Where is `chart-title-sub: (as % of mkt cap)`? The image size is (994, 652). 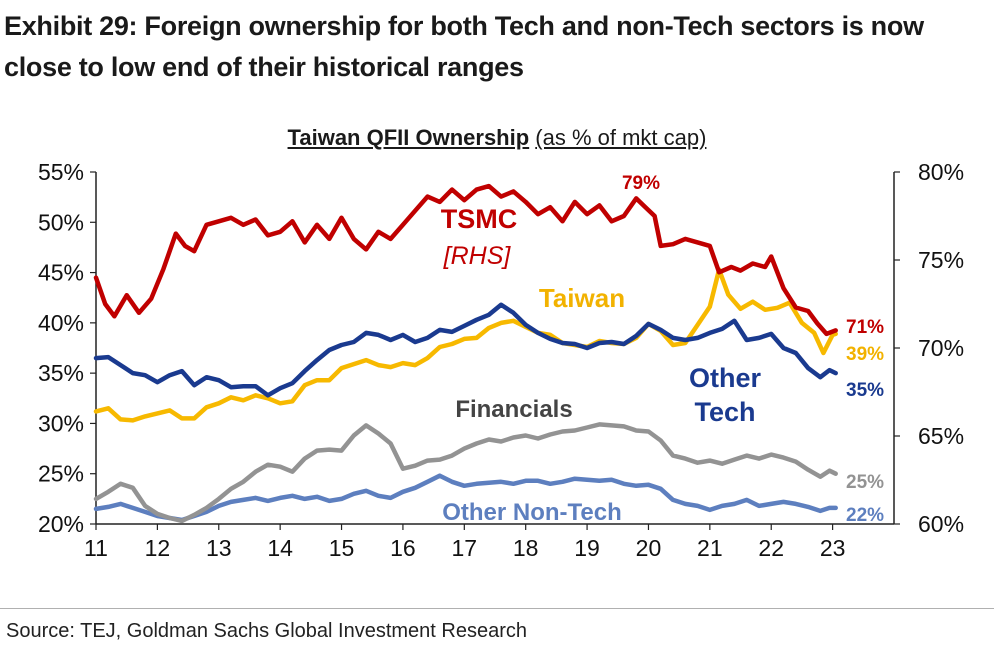
chart-title-sub: (as % of mkt cap) is located at coordinates (621, 137).